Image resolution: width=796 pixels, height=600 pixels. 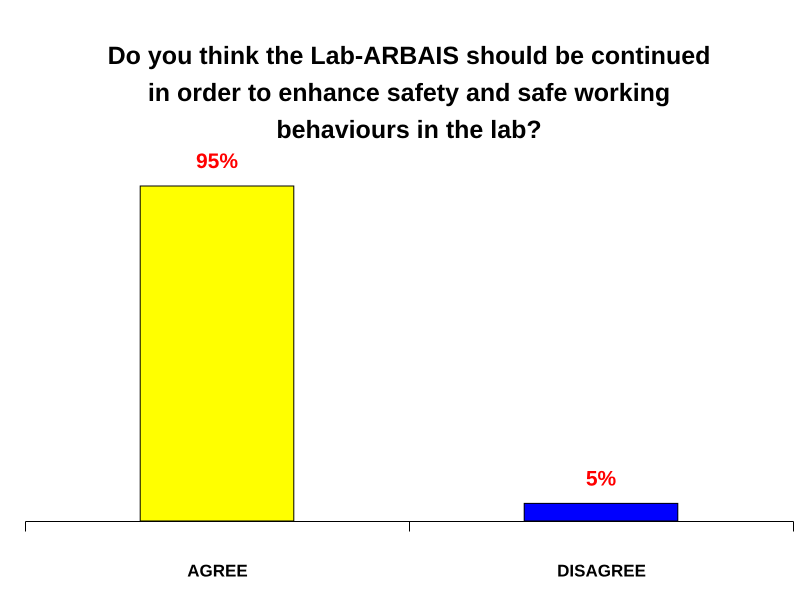 I want to click on data-label: 5%, so click(x=601, y=478).